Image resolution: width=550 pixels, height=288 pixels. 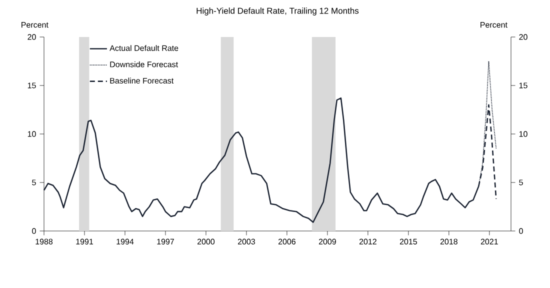 I want to click on y-tick-label: 10, so click(x=32, y=134).